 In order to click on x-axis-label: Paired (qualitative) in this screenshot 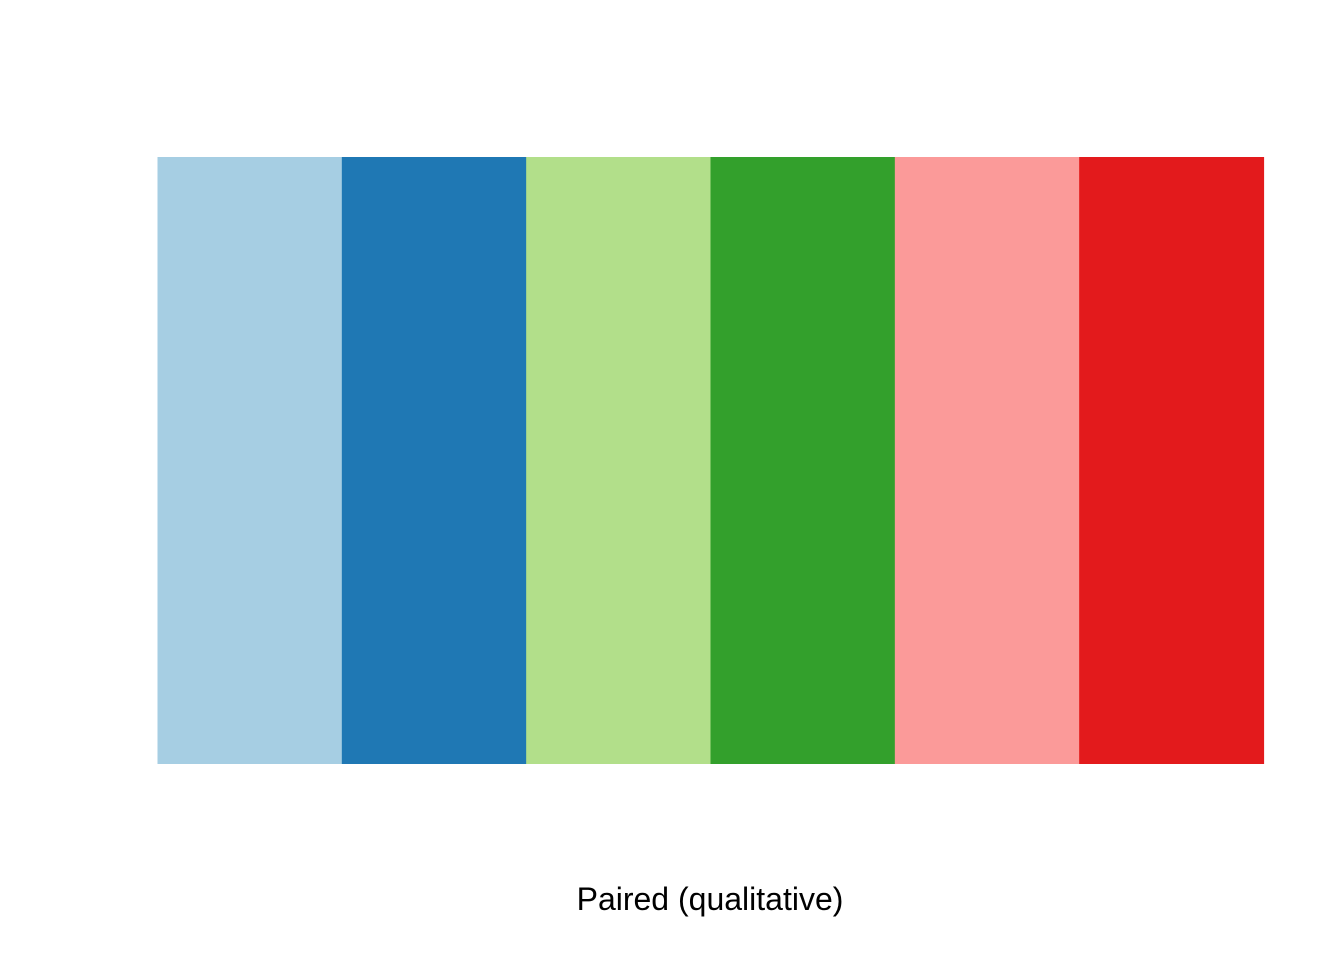, I will do `click(710, 899)`.